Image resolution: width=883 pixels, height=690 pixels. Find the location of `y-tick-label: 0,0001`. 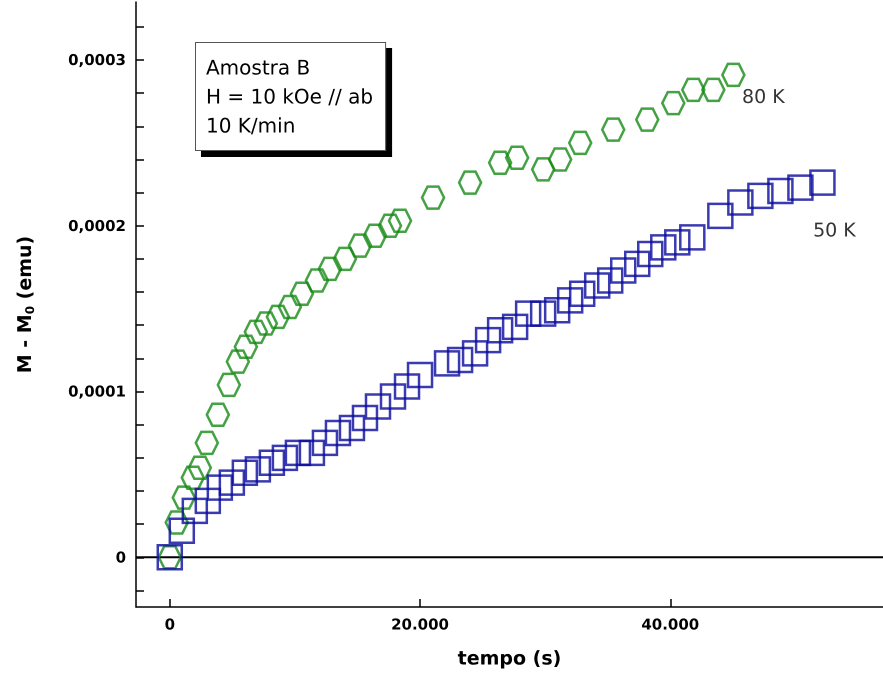

y-tick-label: 0,0001 is located at coordinates (97, 391).